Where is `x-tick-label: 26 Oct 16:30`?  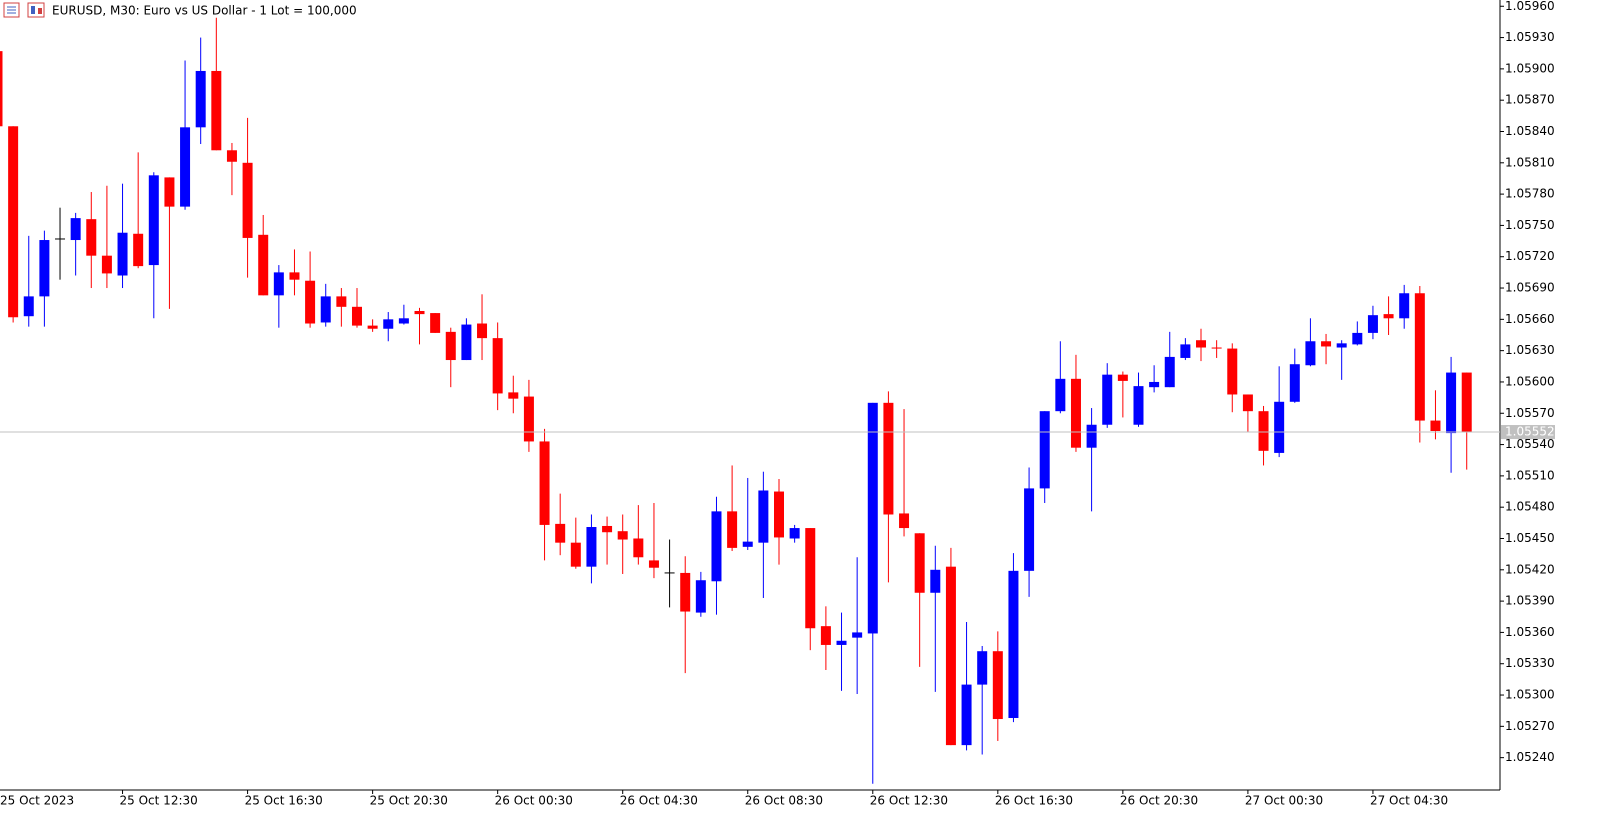 x-tick-label: 26 Oct 16:30 is located at coordinates (1034, 801).